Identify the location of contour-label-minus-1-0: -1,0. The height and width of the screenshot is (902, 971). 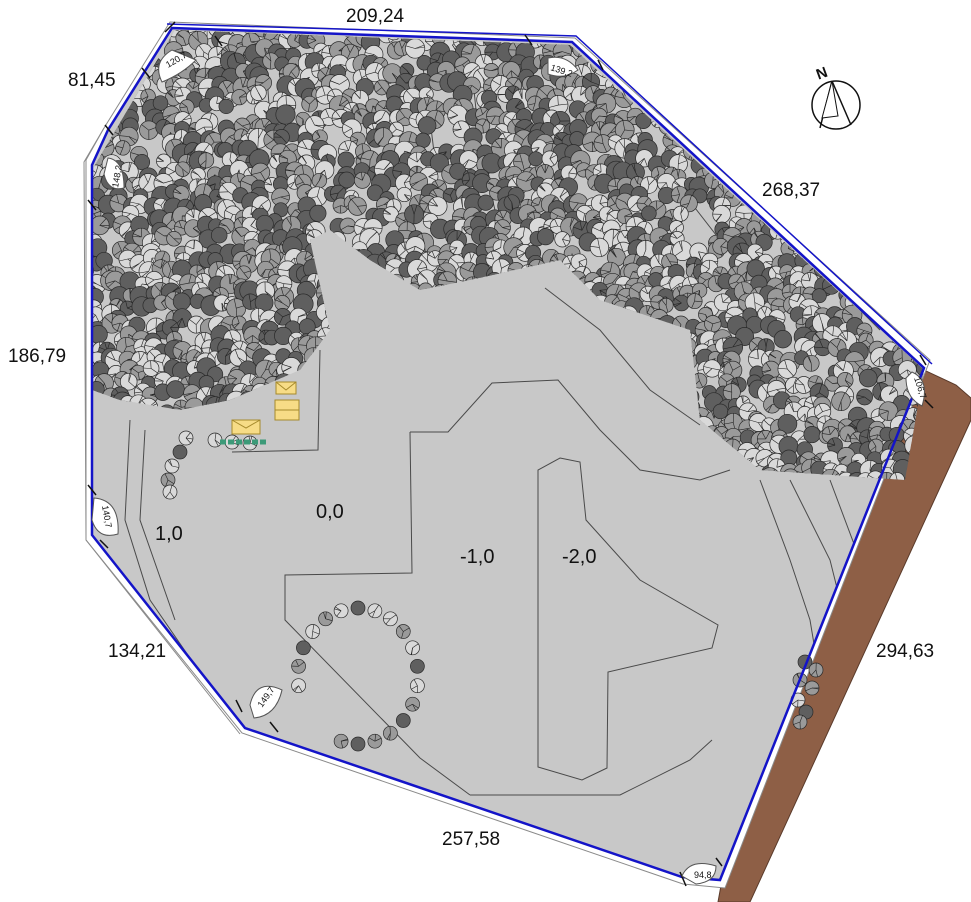
(477, 557).